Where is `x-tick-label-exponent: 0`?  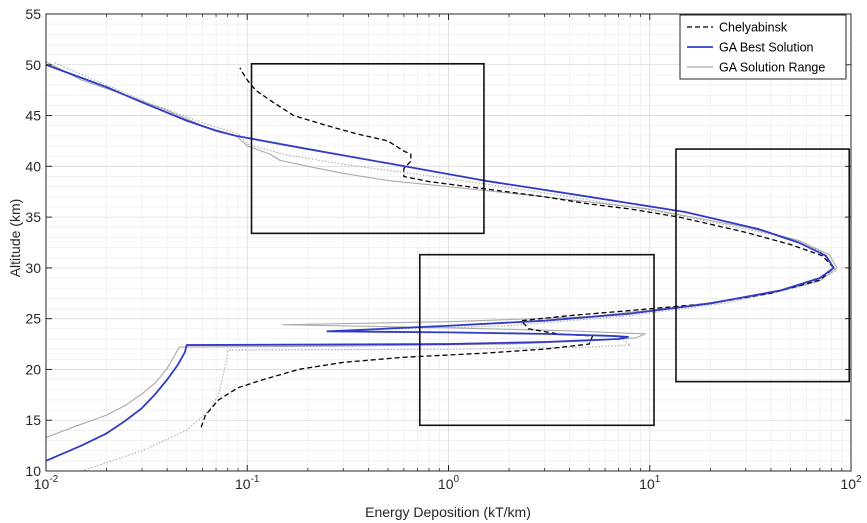 x-tick-label-exponent: 0 is located at coordinates (457, 479).